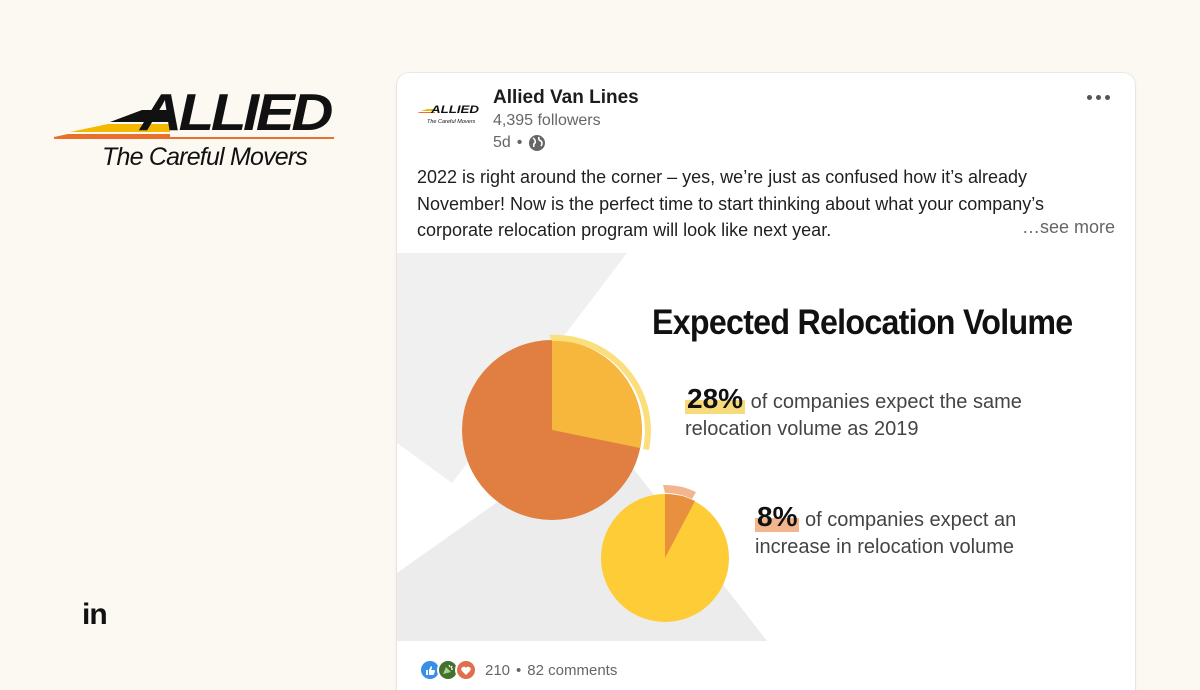 The height and width of the screenshot is (690, 1200). Describe the element at coordinates (537, 143) in the screenshot. I see `globe-icon` at that location.